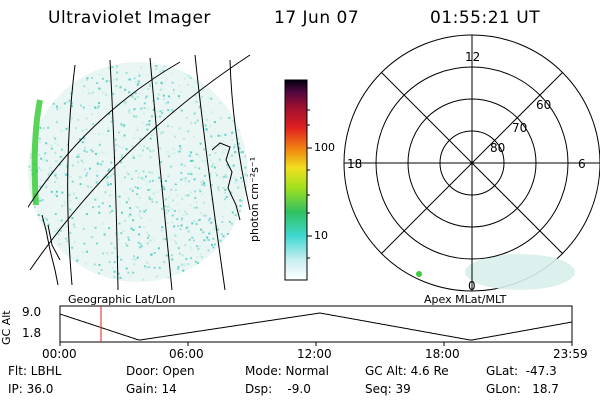 The width and height of the screenshot is (600, 400). I want to click on gc-alt-info: GC Alt: 4.6 Re, so click(407, 371).